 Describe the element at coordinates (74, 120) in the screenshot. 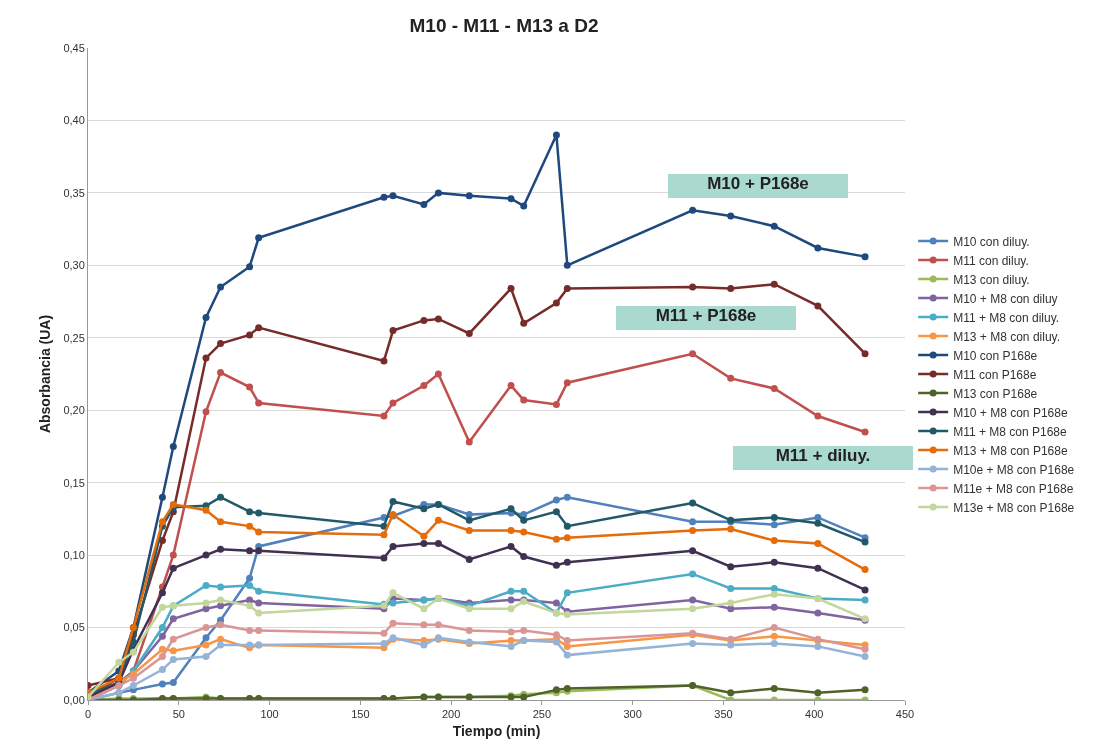

I see `y-tick-label: 0,40` at that location.